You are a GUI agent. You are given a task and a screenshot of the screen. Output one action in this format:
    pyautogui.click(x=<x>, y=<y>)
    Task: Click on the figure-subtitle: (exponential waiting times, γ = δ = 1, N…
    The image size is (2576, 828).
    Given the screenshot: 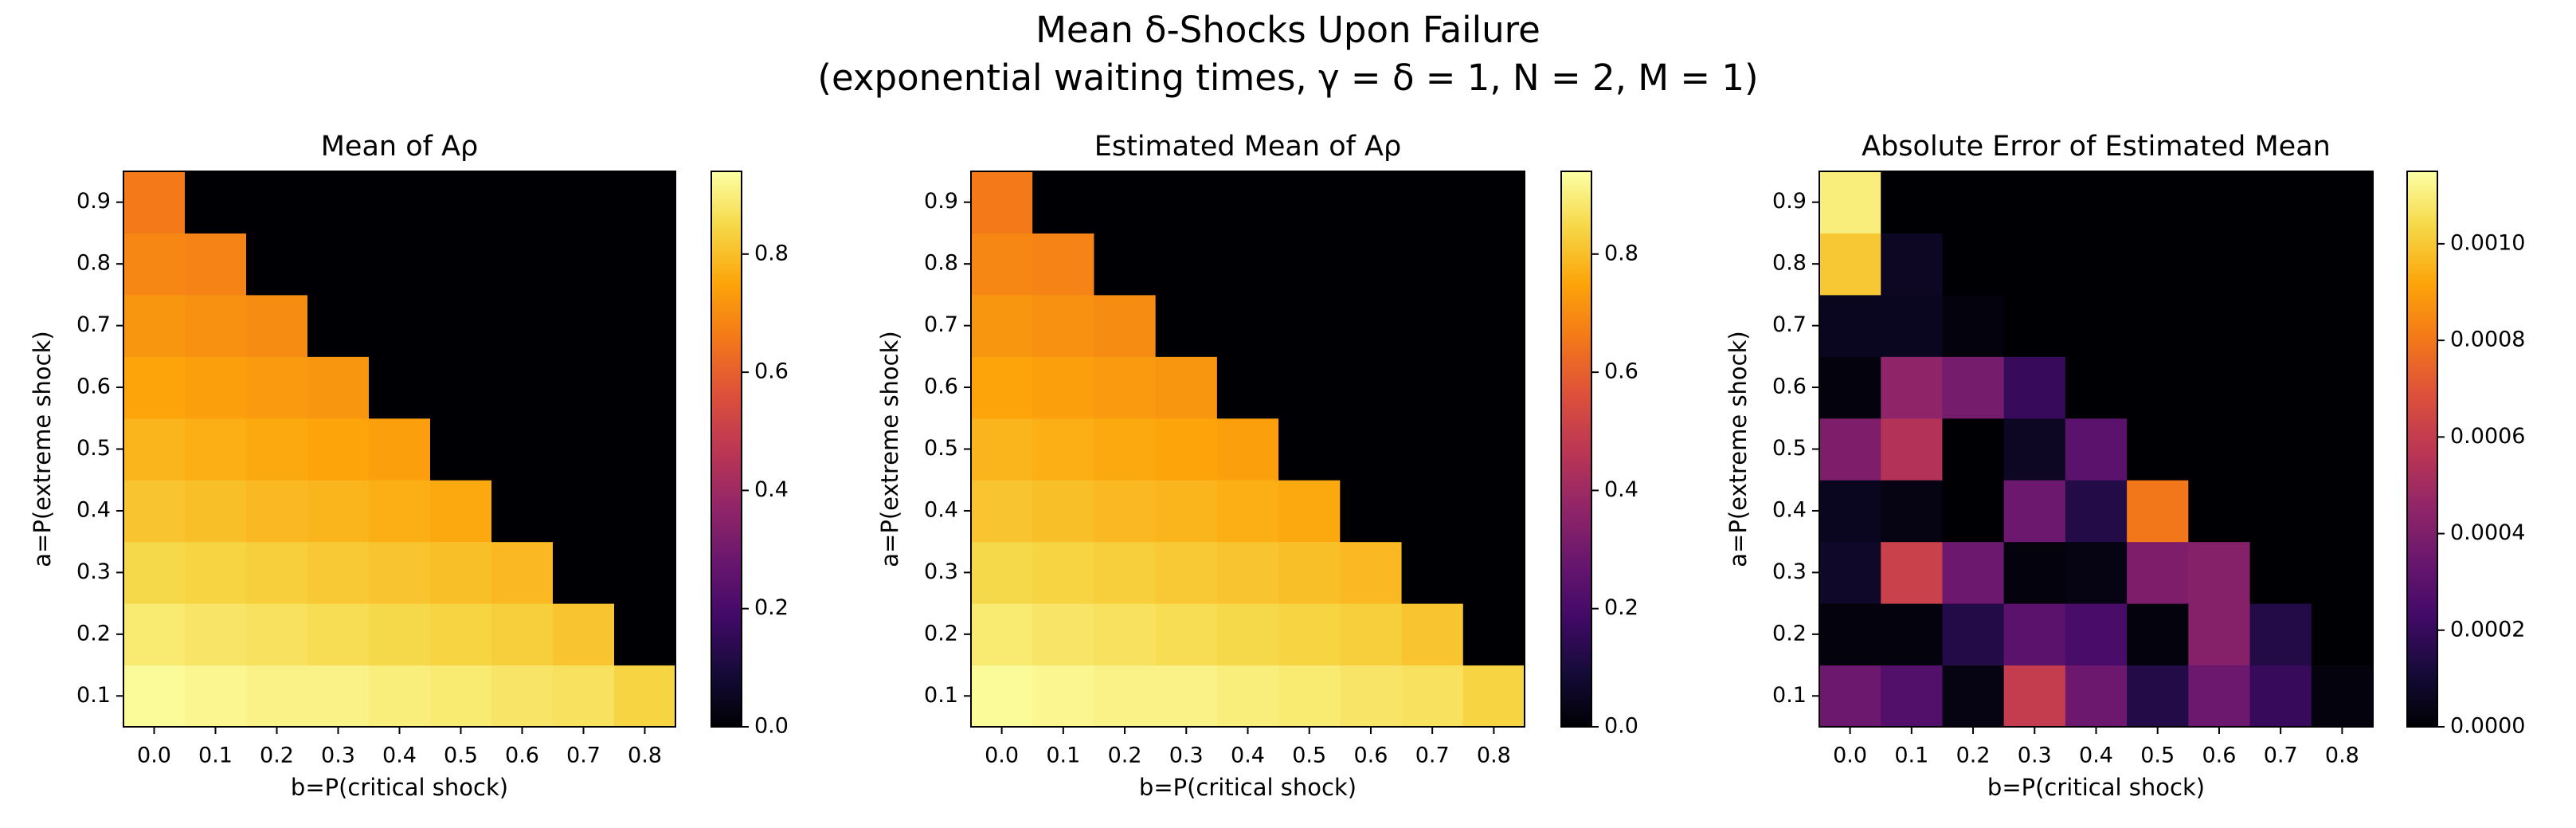 What is the action you would take?
    pyautogui.click(x=1287, y=78)
    